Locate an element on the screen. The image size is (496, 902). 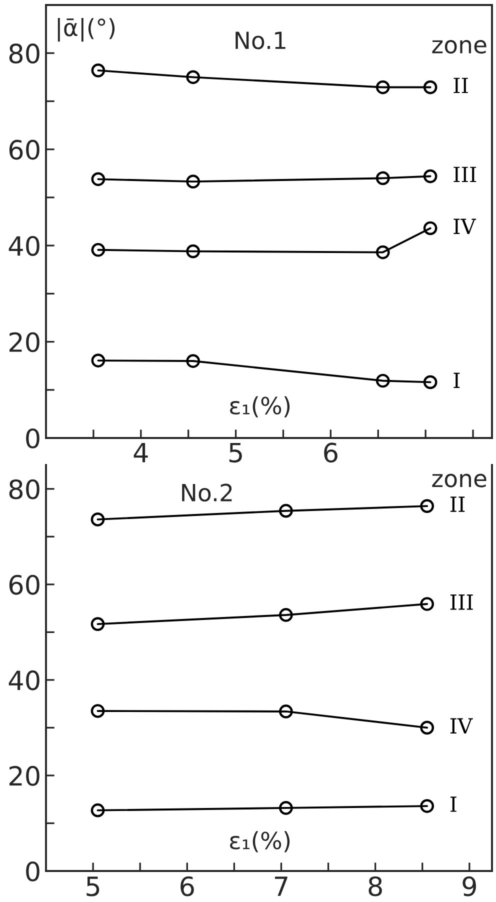
y-axis-title: |ᾱ|(°) is located at coordinates (86, 30).